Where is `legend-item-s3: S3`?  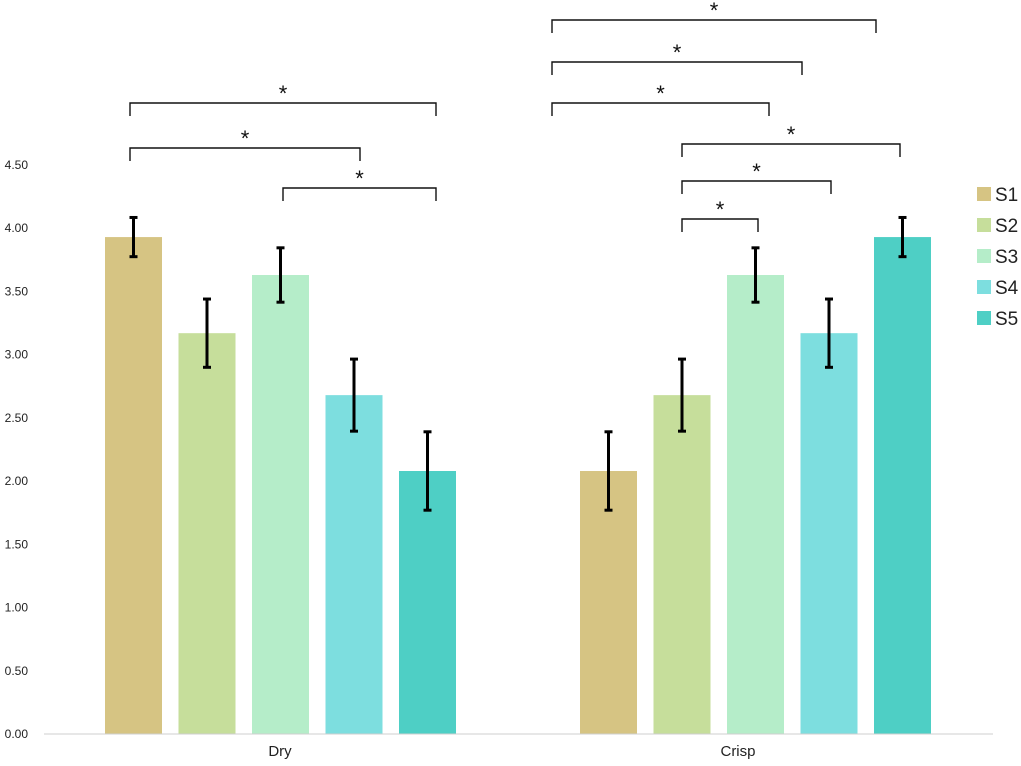
legend-item-s3: S3 is located at coordinates (997, 257).